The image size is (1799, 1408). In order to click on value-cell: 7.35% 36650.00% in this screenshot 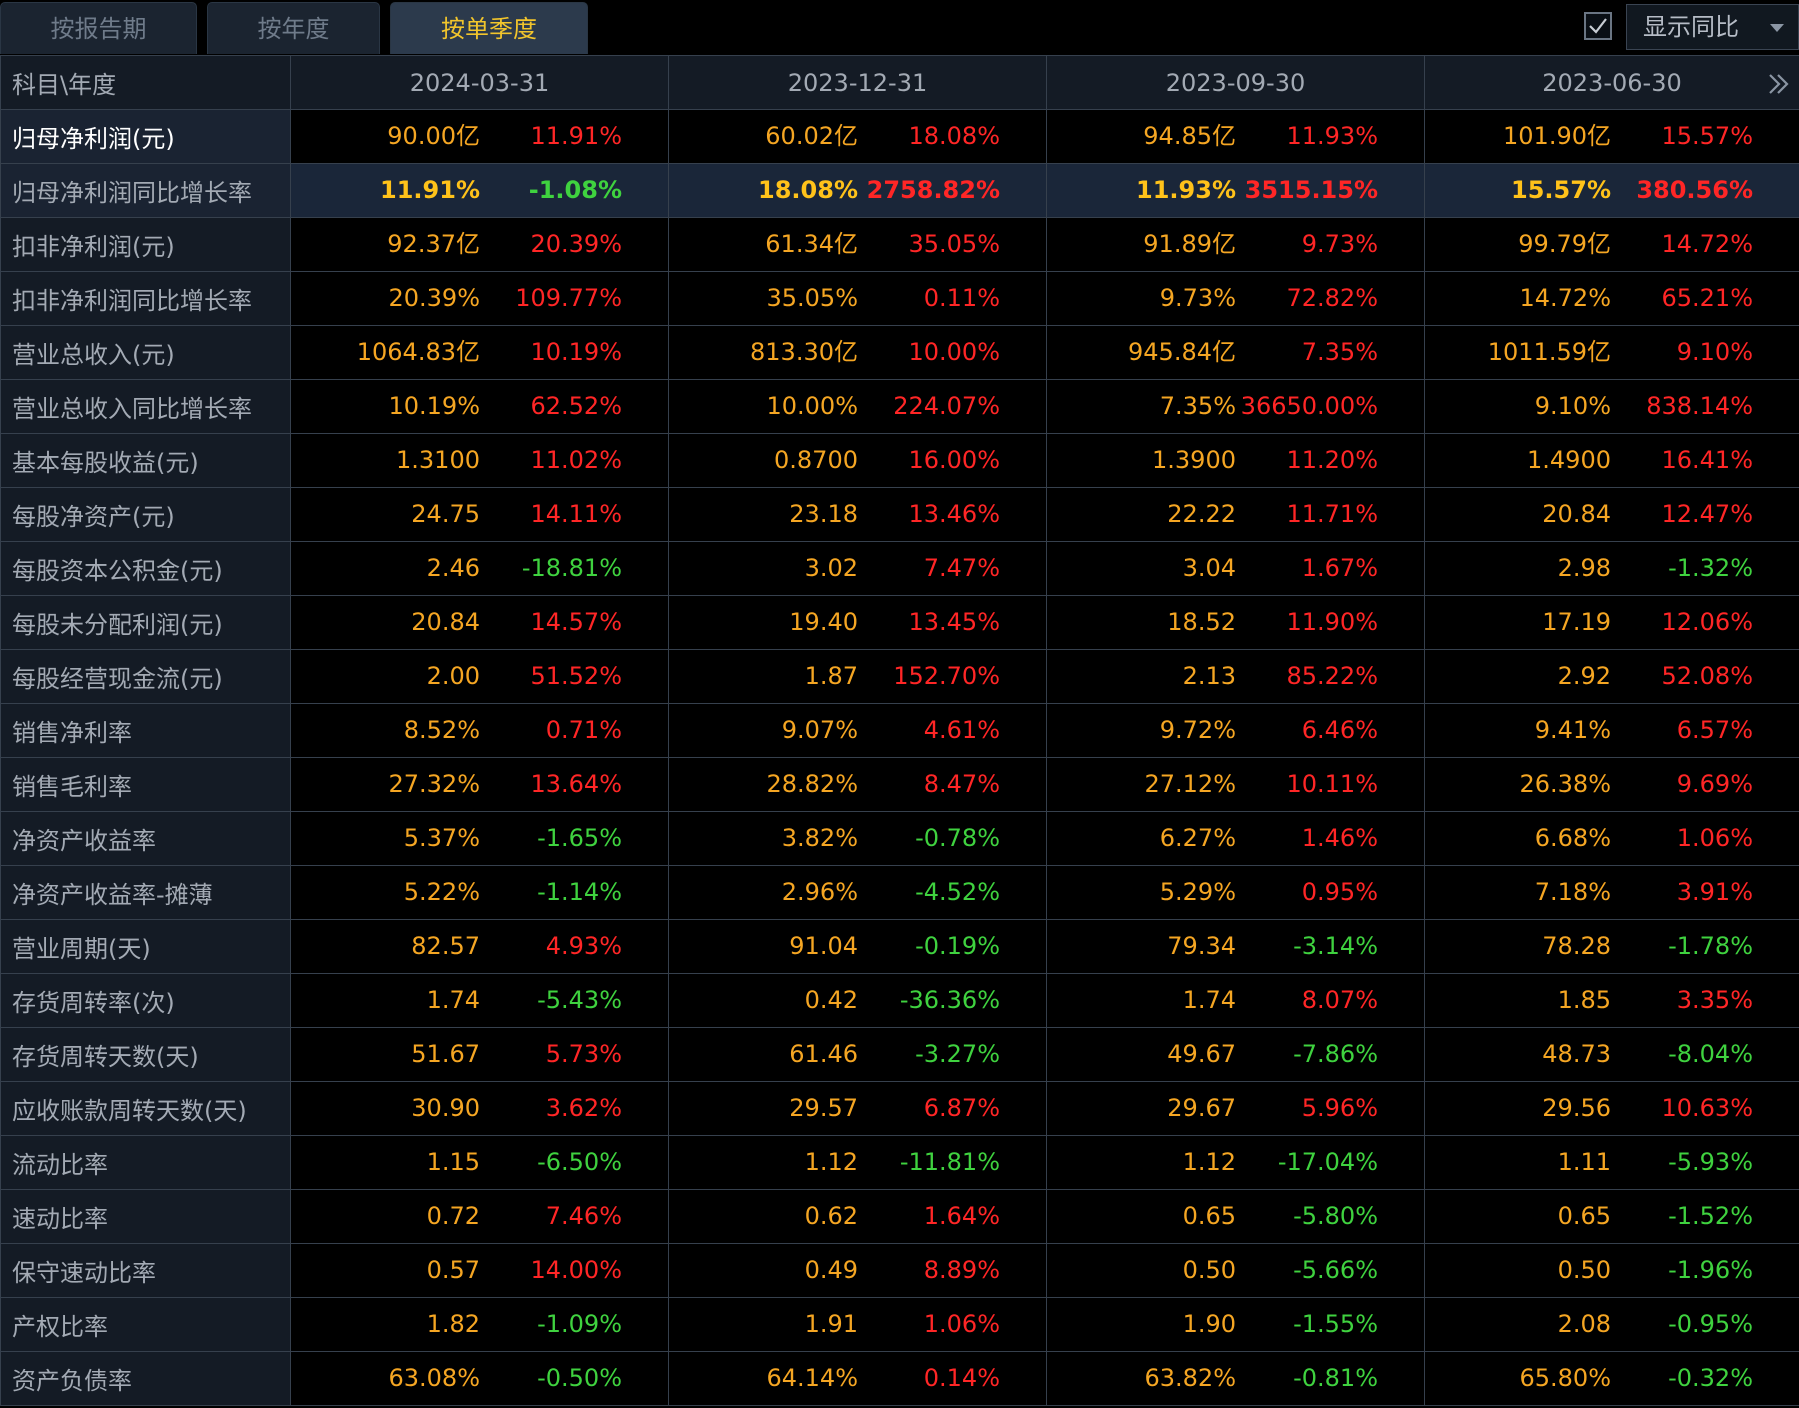, I will do `click(1235, 406)`.